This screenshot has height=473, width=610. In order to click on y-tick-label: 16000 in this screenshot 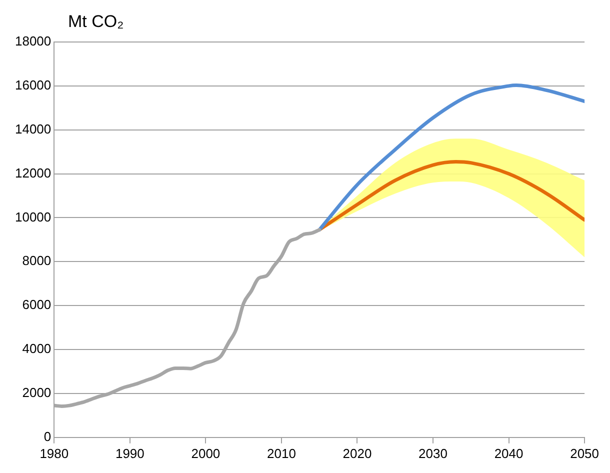, I will do `click(33, 85)`.